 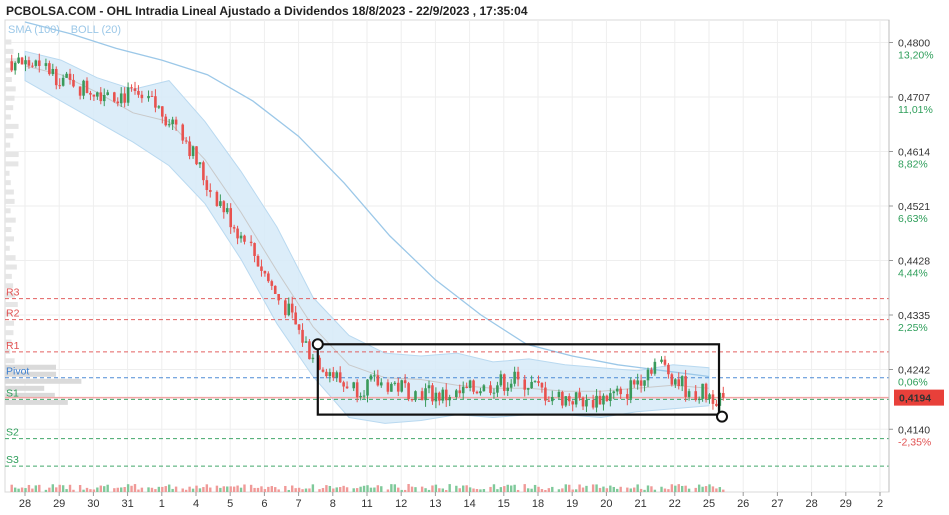 What do you see at coordinates (299, 504) in the screenshot?
I see `x-tick-label: 7` at bounding box center [299, 504].